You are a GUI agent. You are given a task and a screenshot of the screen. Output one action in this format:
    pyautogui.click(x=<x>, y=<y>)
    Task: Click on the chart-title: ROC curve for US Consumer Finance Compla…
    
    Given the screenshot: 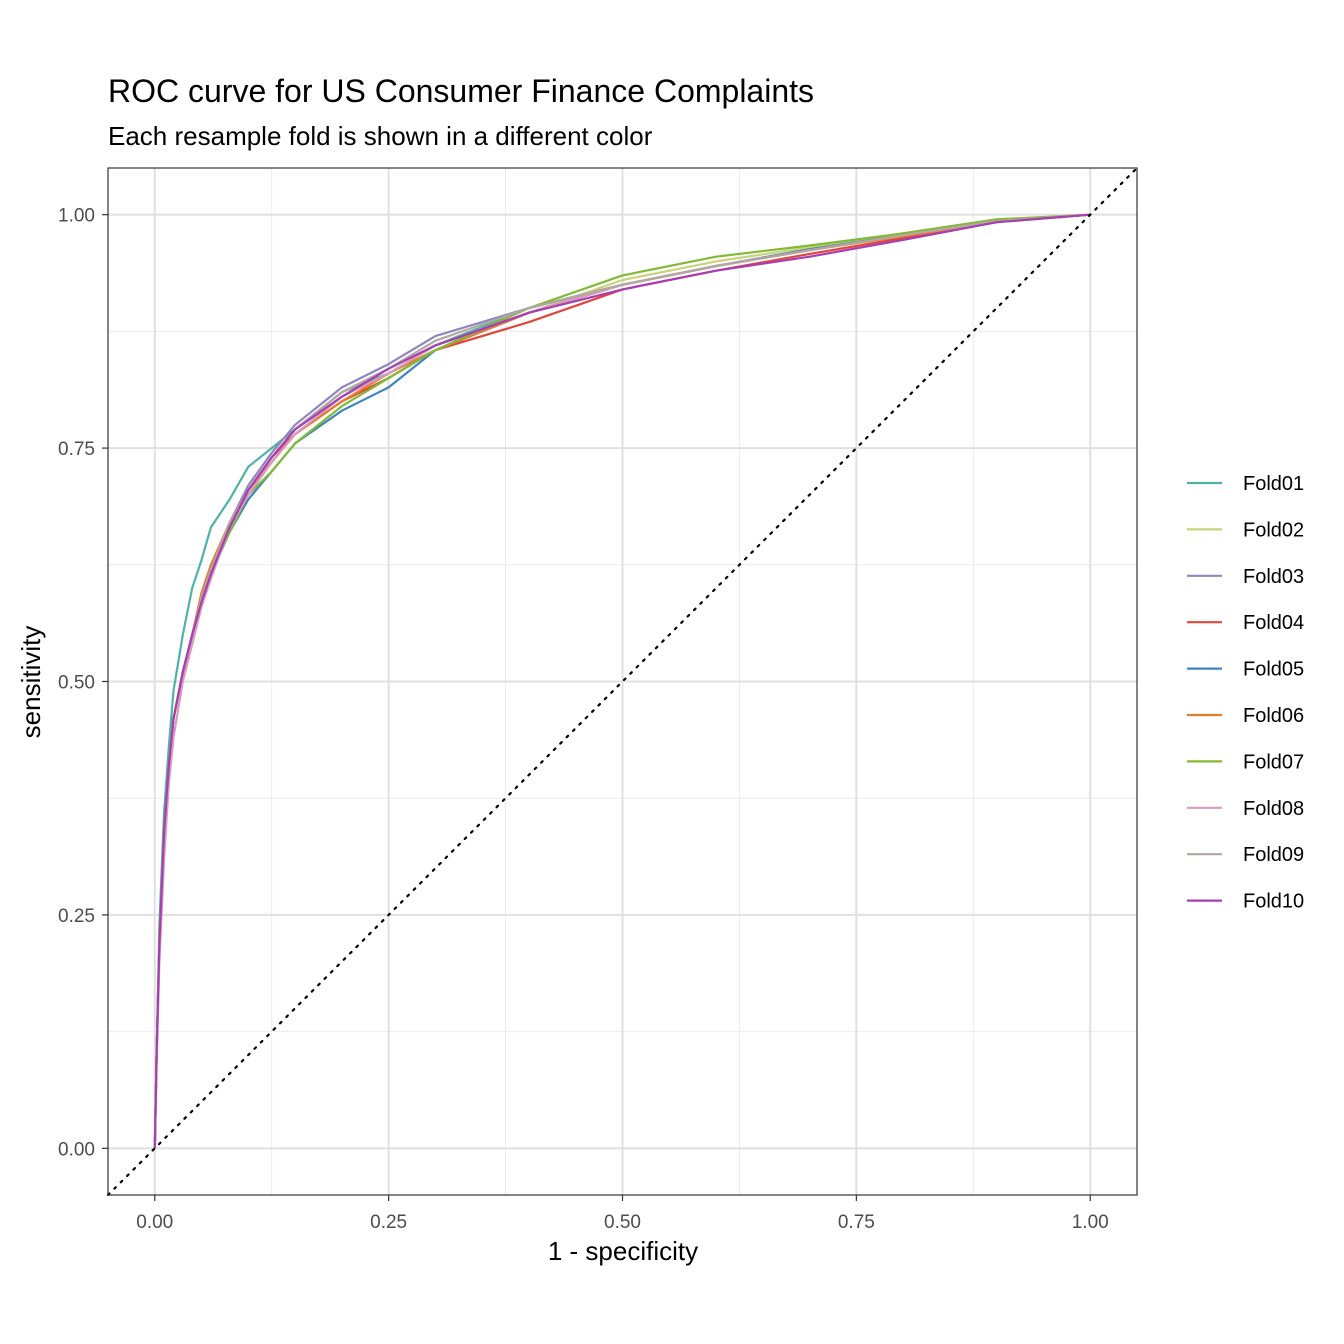 What is the action you would take?
    pyautogui.click(x=461, y=91)
    